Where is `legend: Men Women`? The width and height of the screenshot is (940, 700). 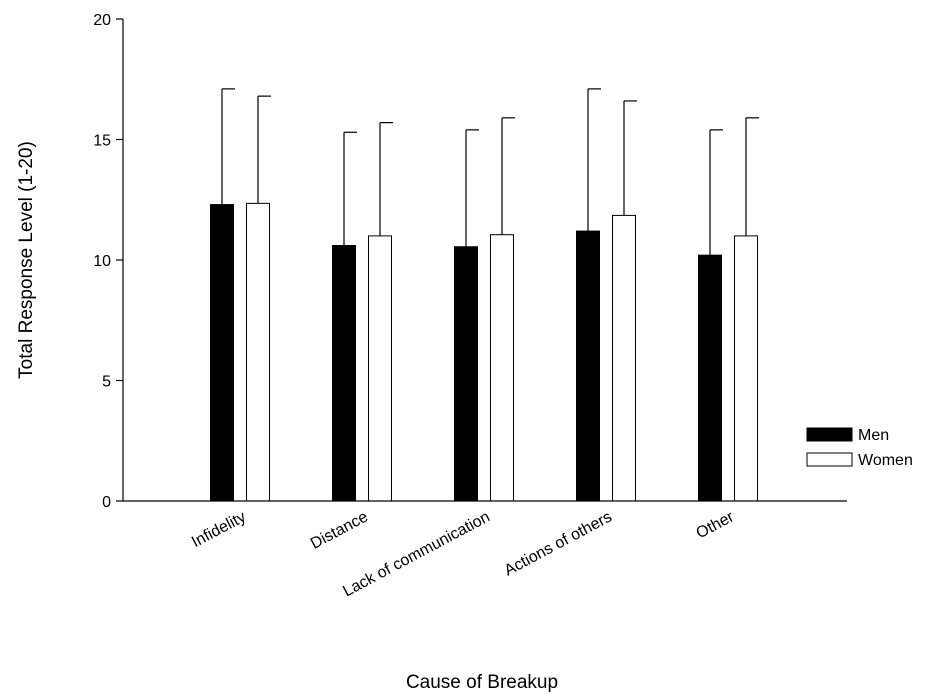
legend: Men Women is located at coordinates (859, 448).